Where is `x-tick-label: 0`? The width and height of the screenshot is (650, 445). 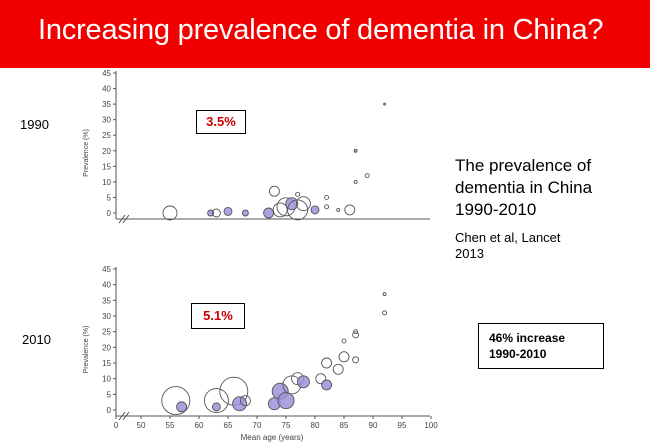
x-tick-label: 0 is located at coordinates (116, 425).